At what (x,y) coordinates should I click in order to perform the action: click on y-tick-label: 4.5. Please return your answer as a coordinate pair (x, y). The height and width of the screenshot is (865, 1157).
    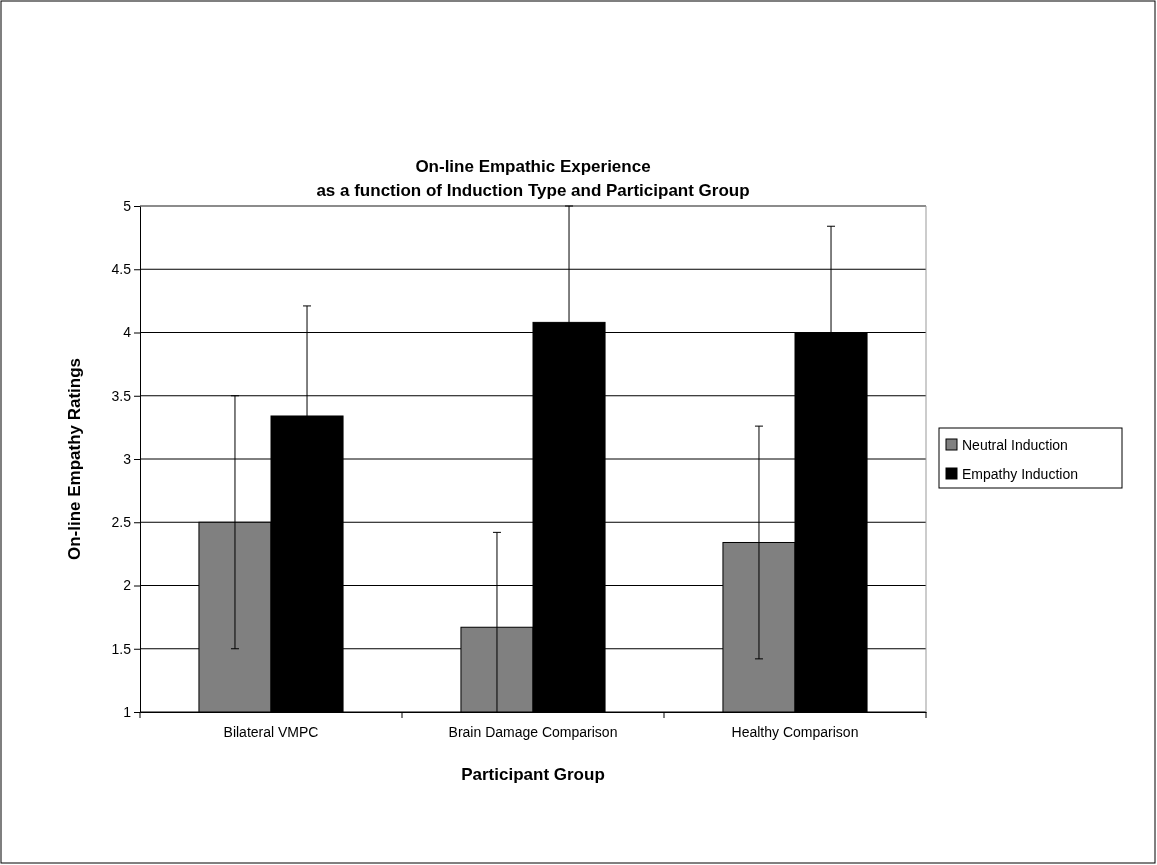
    Looking at the image, I should click on (121, 269).